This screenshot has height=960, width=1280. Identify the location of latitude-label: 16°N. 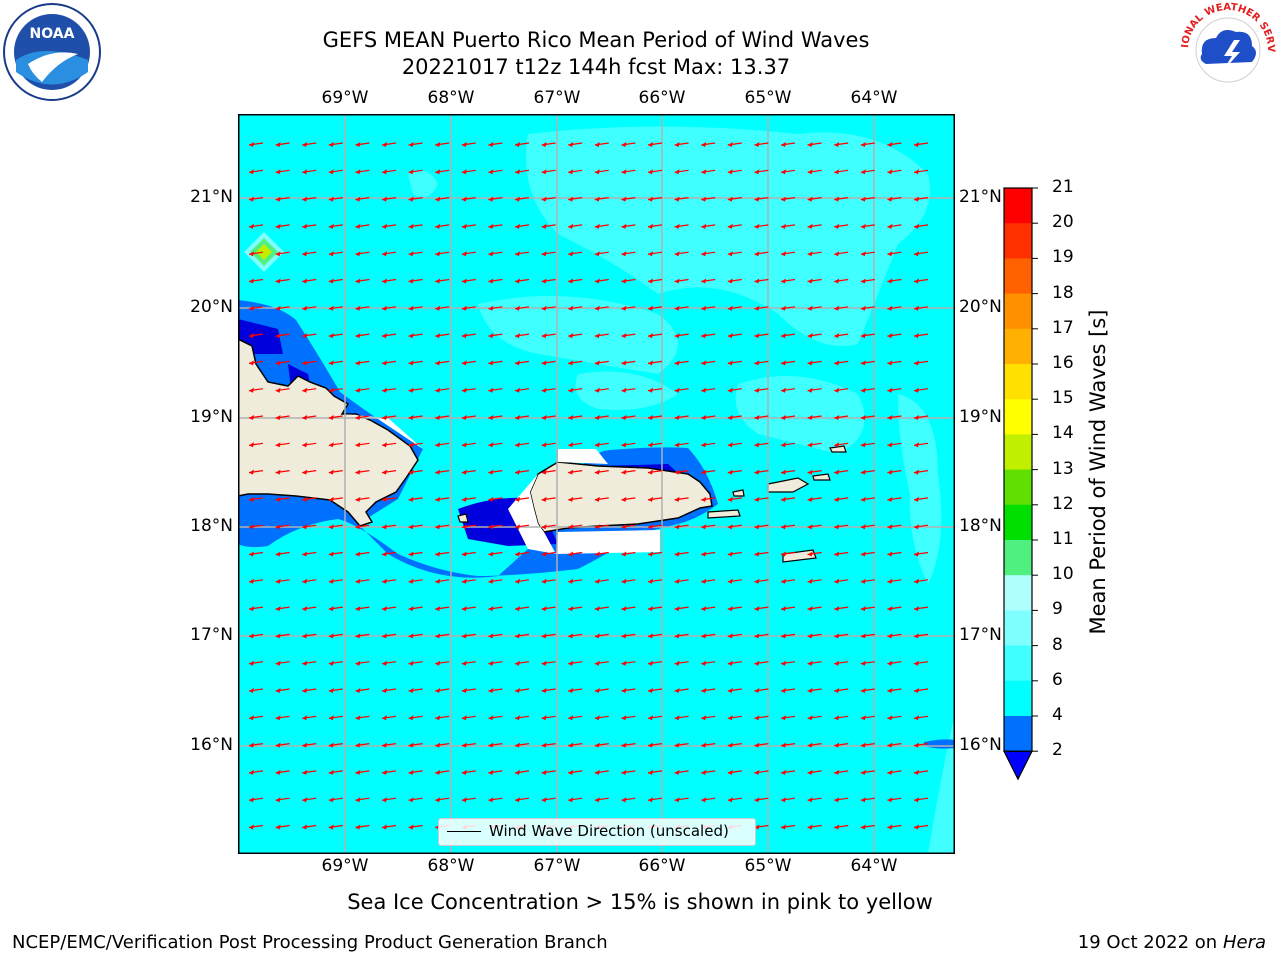
(211, 745).